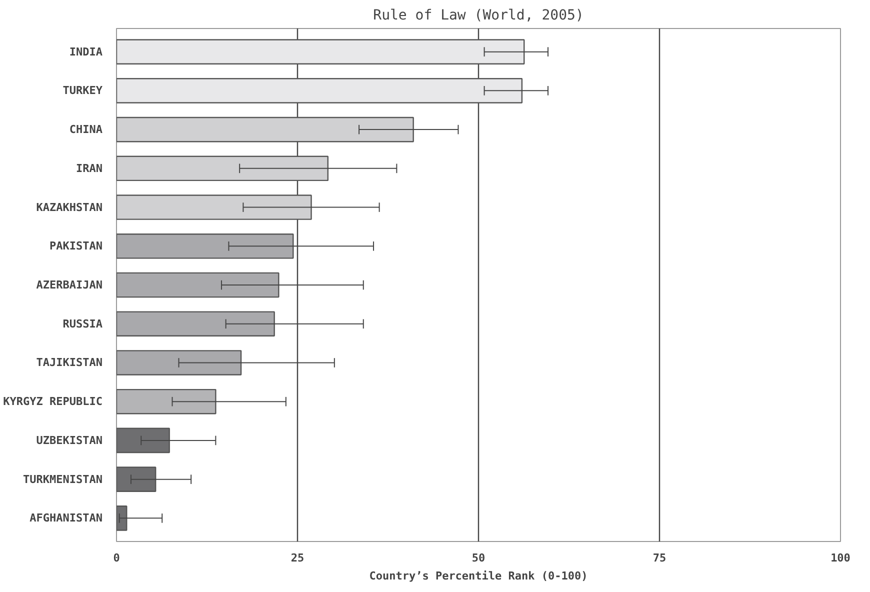 Image resolution: width=870 pixels, height=592 pixels. What do you see at coordinates (116, 558) in the screenshot?
I see `x-tick-label: 0` at bounding box center [116, 558].